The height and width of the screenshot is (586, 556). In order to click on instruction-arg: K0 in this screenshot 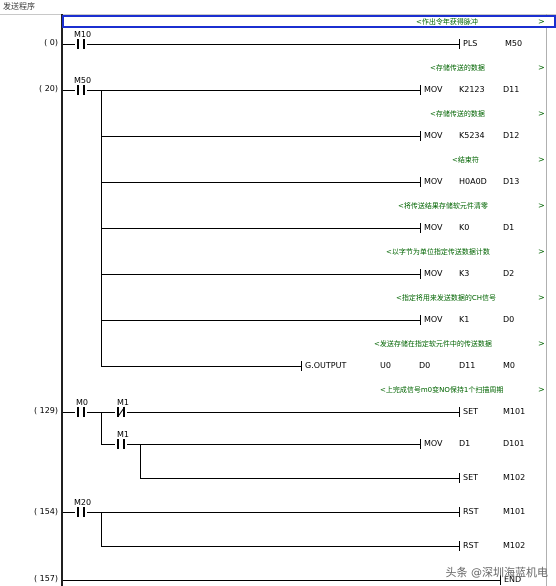, I will do `click(464, 227)`.